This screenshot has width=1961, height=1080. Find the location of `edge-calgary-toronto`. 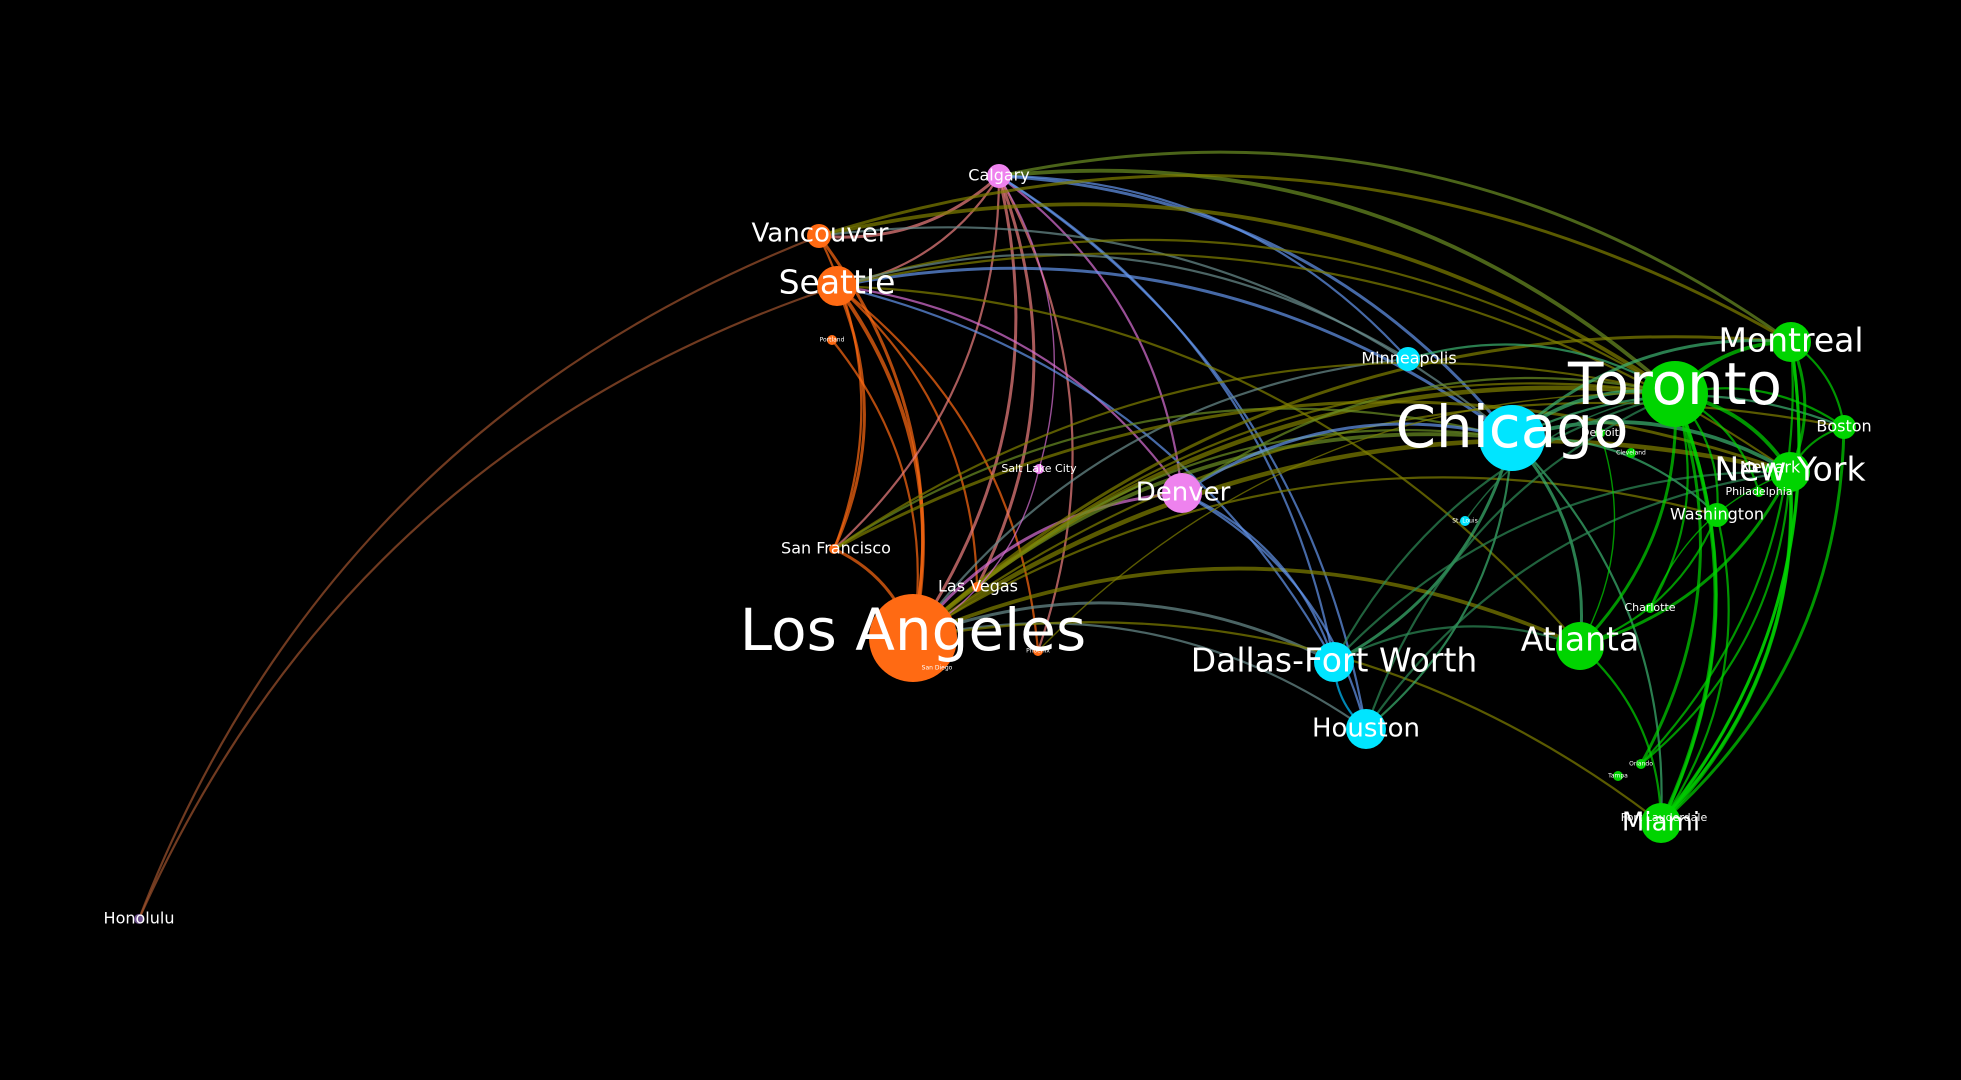

edge-calgary-toronto is located at coordinates (1337, 282).